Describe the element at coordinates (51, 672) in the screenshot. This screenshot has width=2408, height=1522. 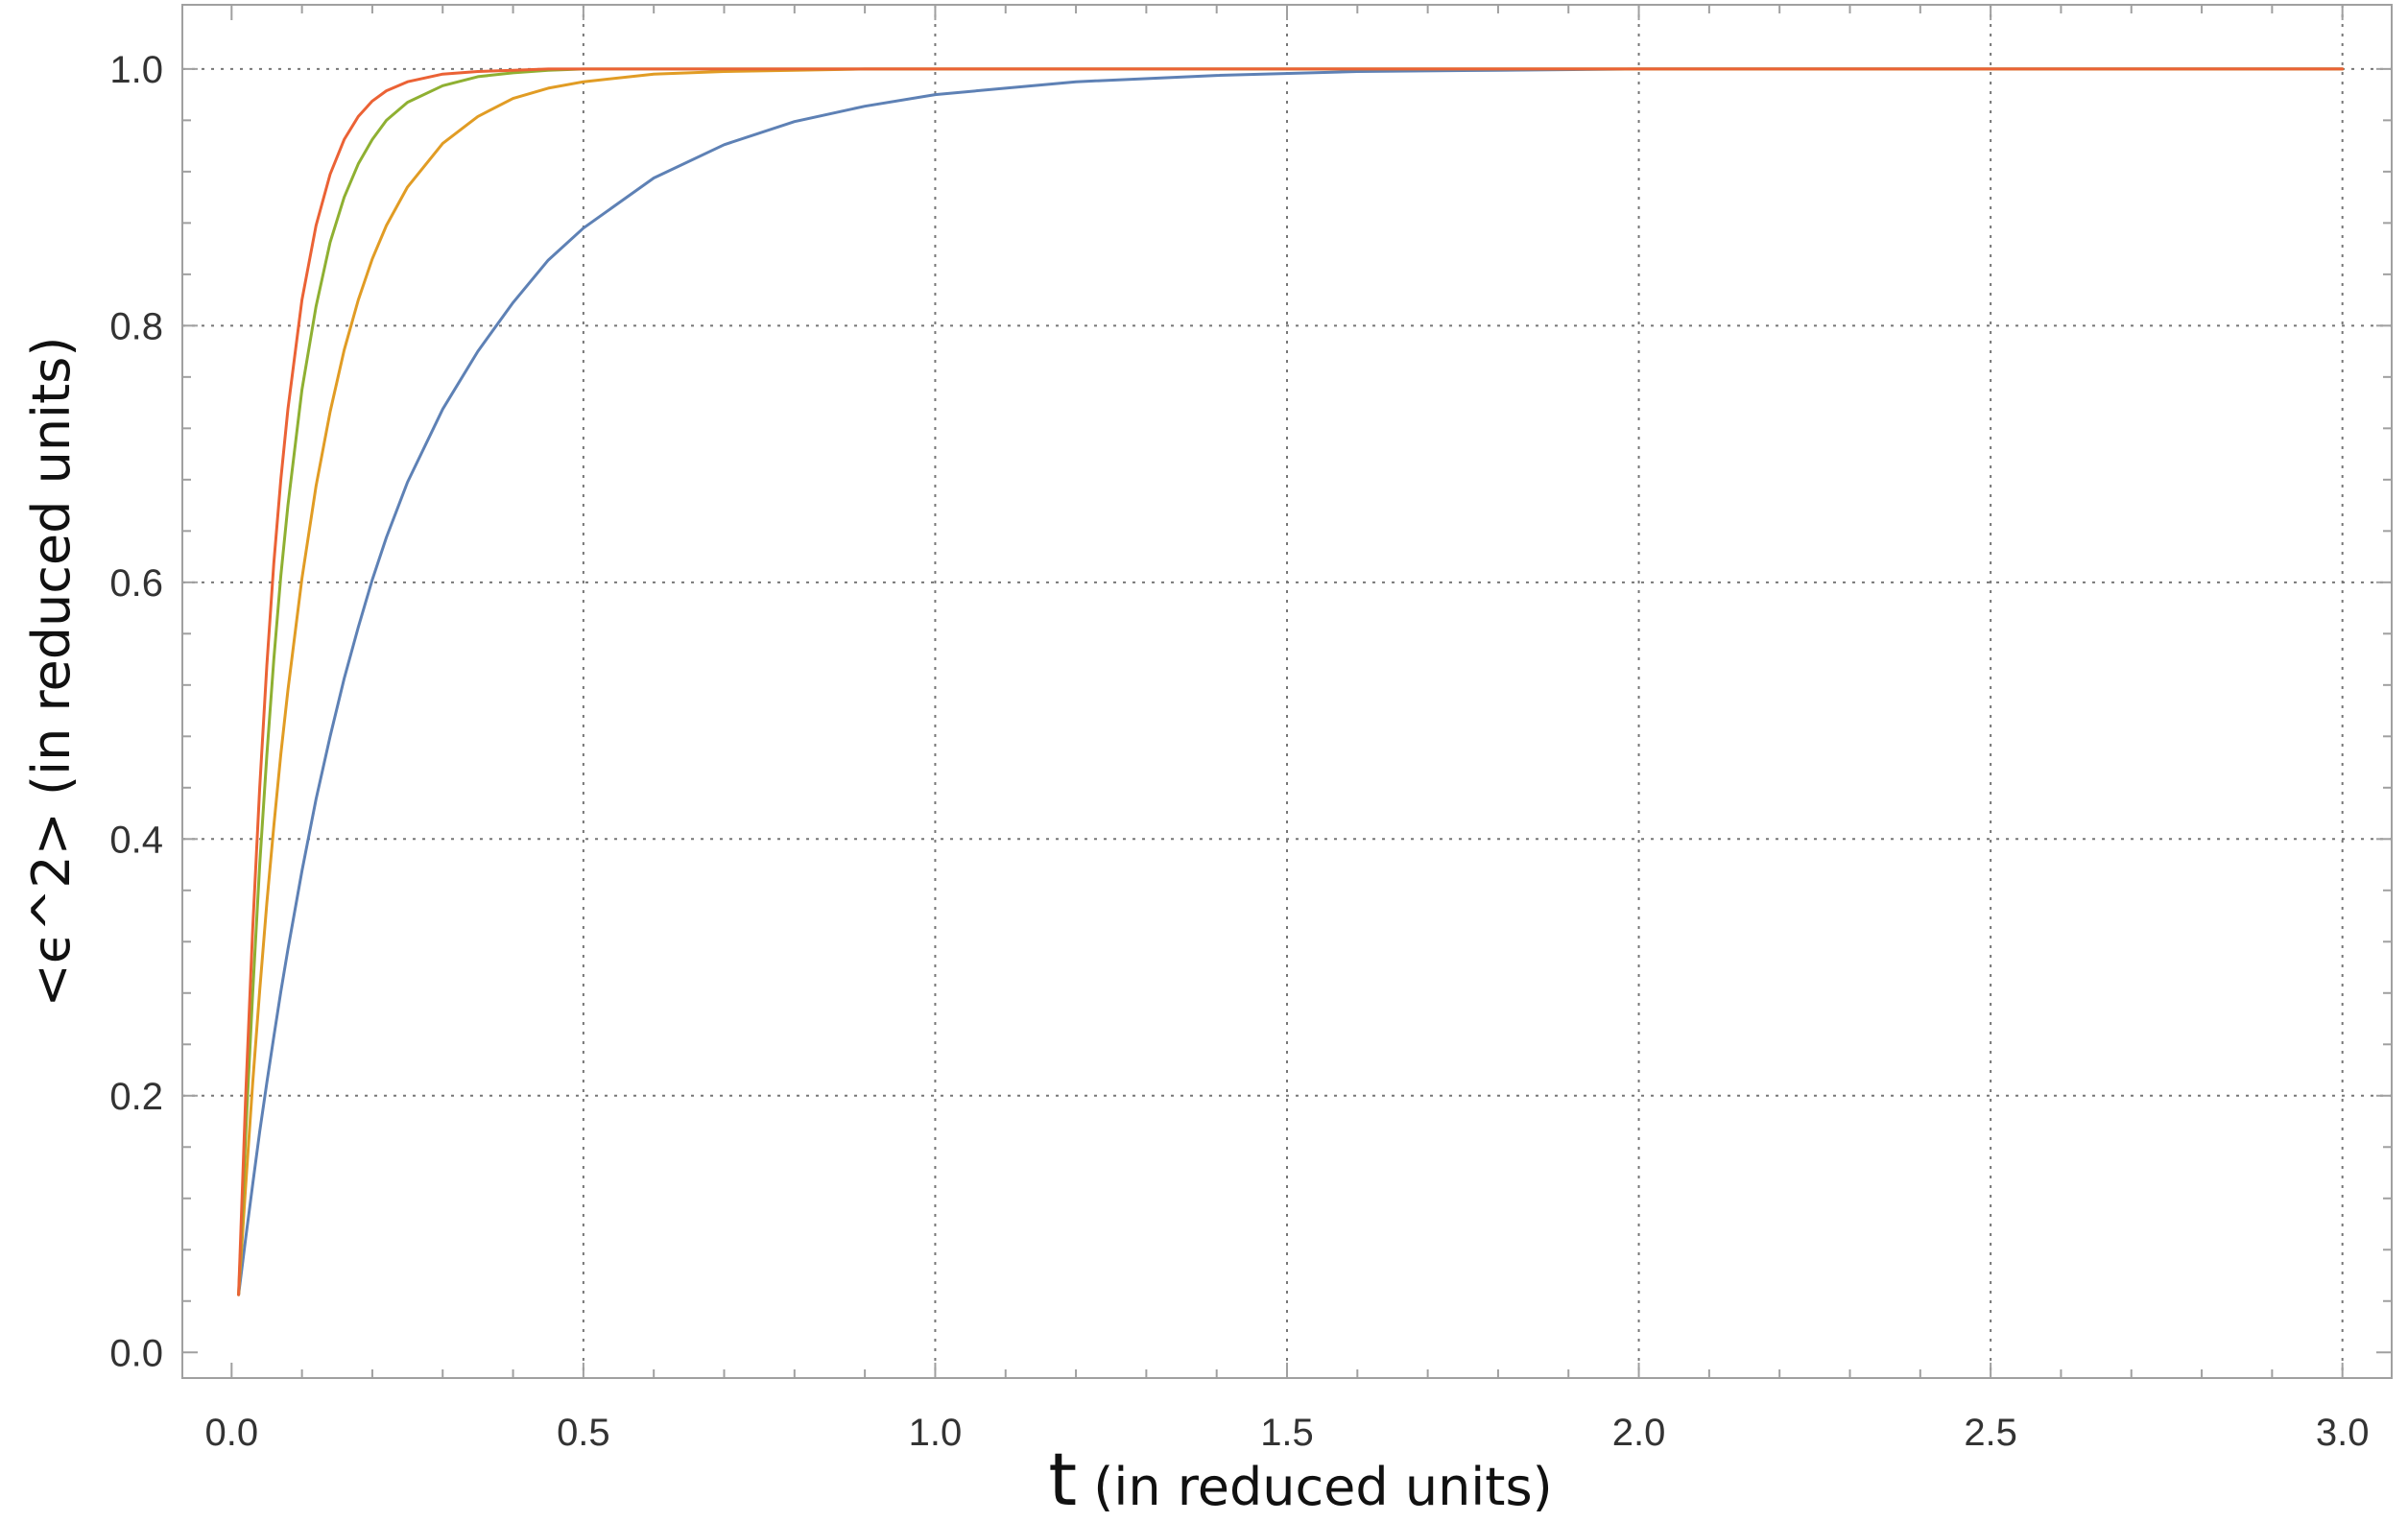
I see `y-axis-title: <ϵ^2> (in reduced units)` at that location.